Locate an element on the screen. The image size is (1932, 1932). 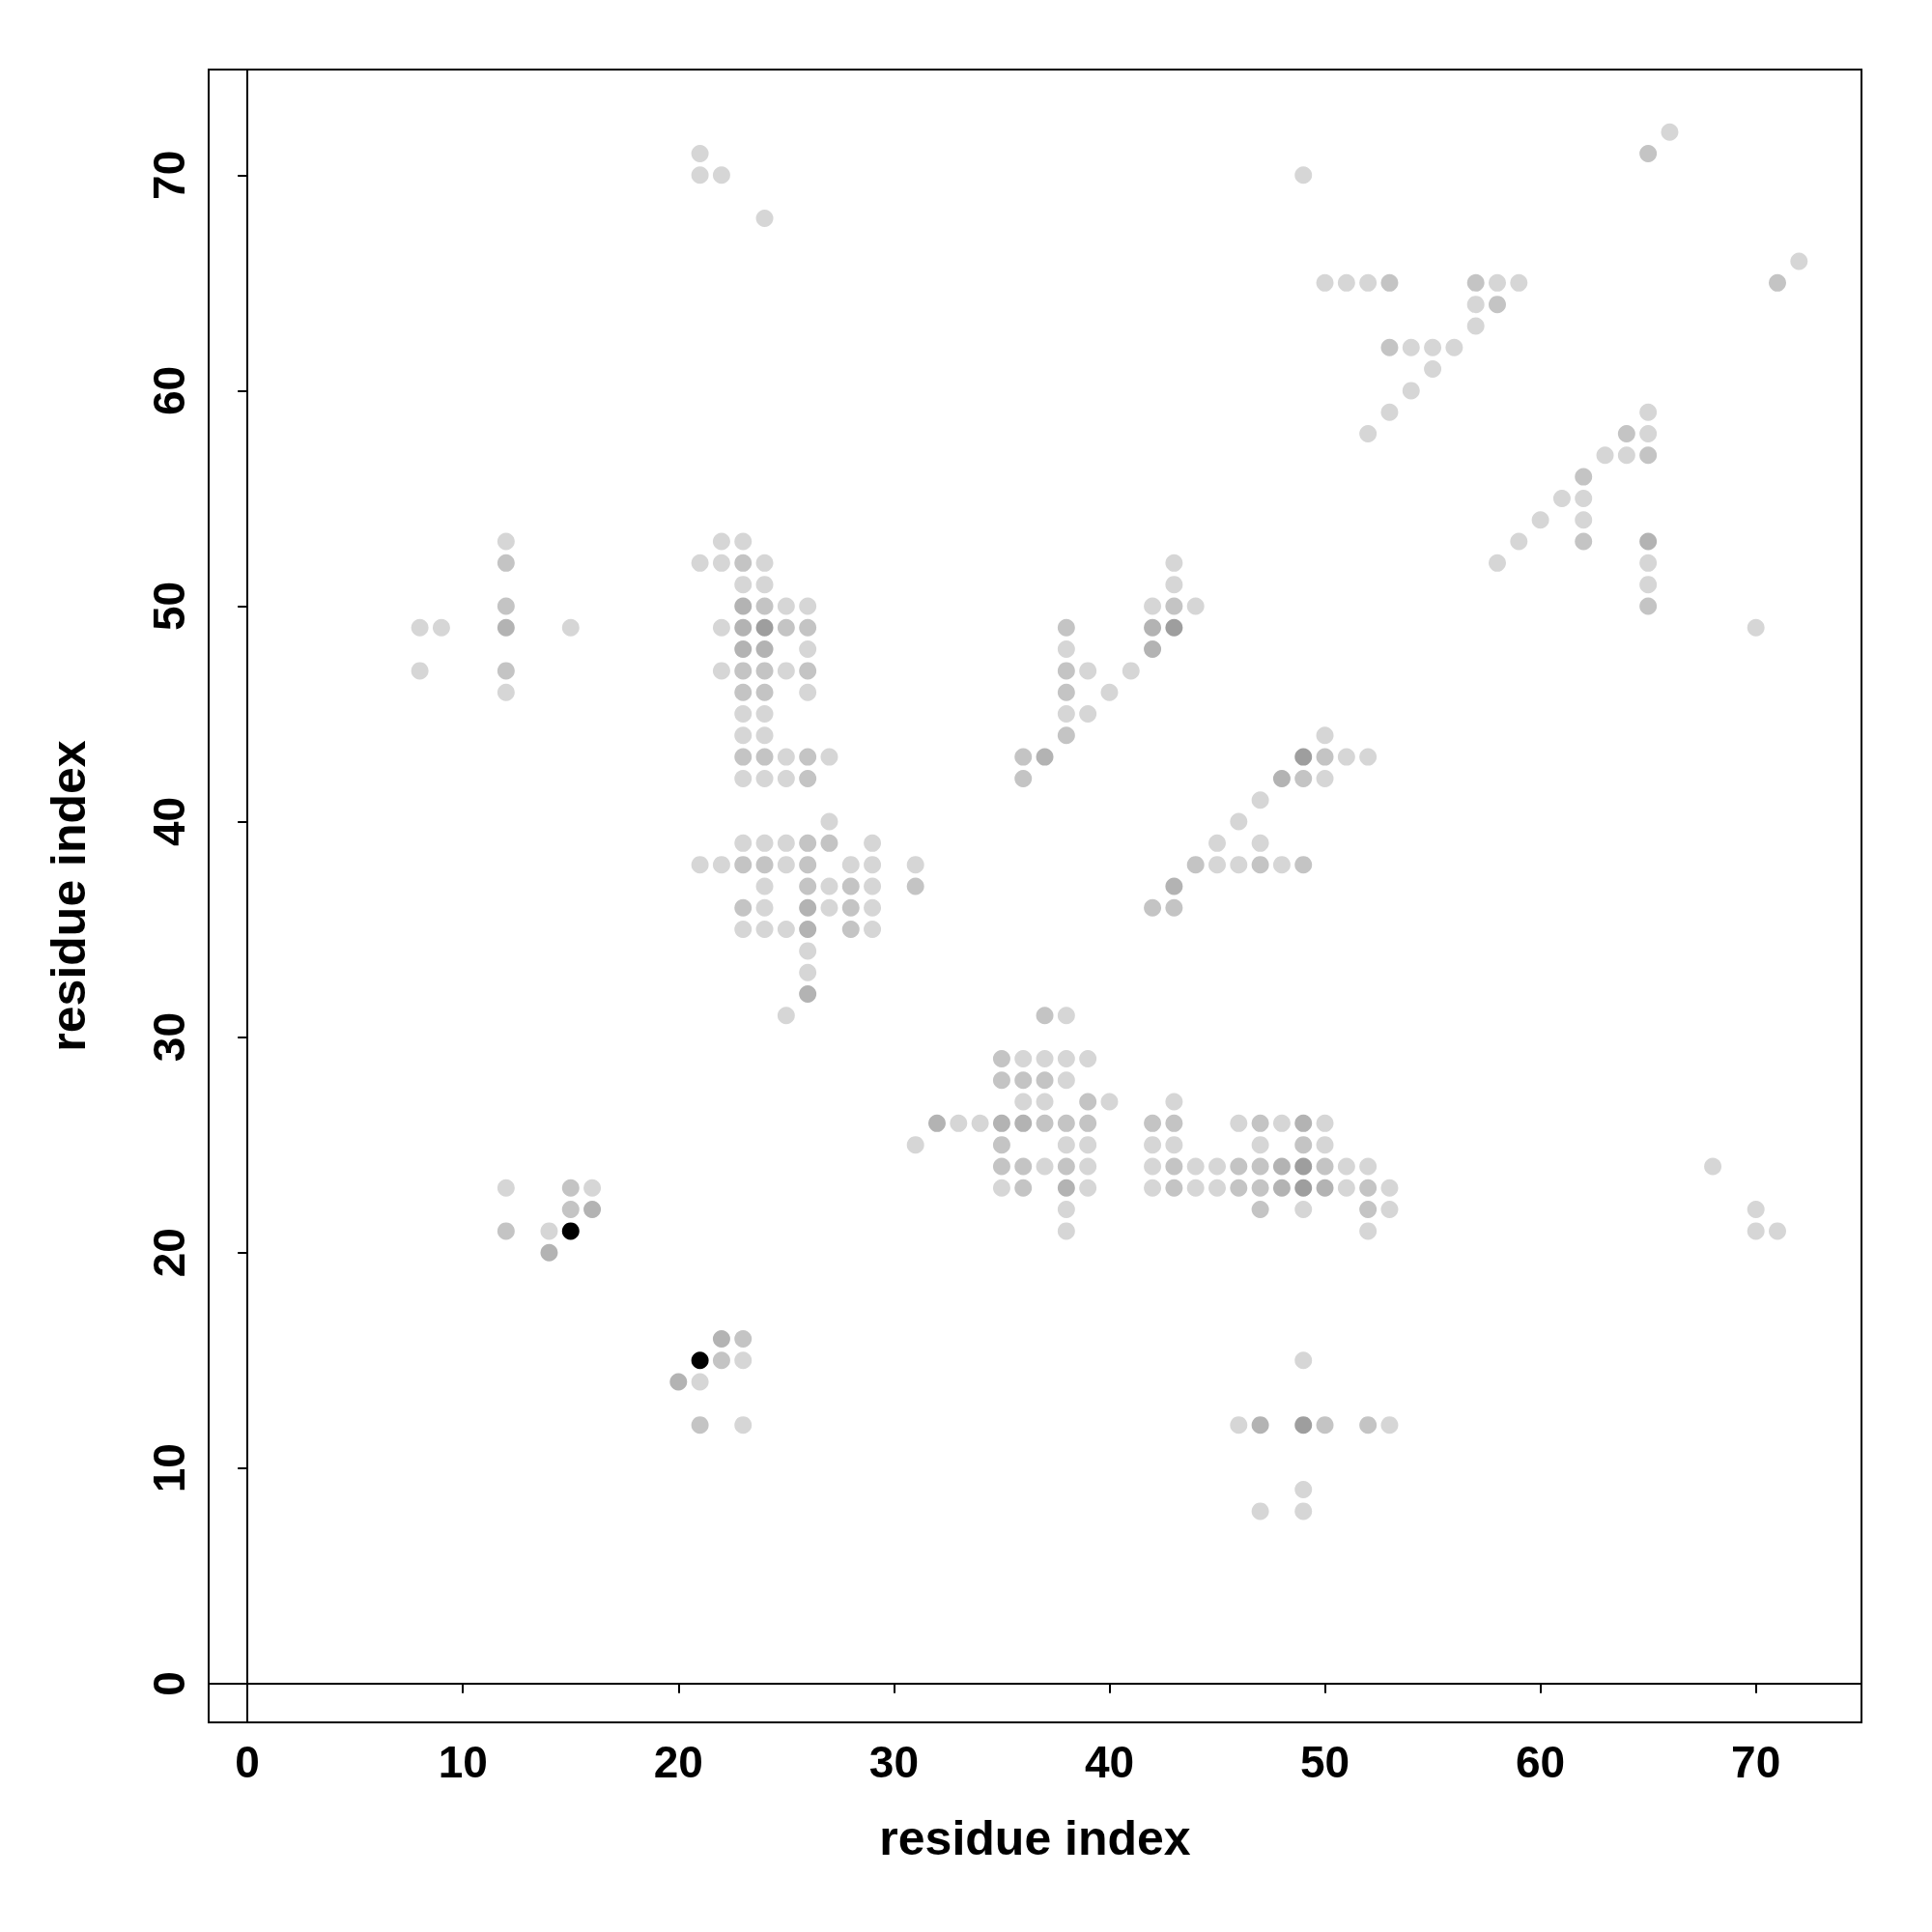
y-tick-label: 40 is located at coordinates (169, 821).